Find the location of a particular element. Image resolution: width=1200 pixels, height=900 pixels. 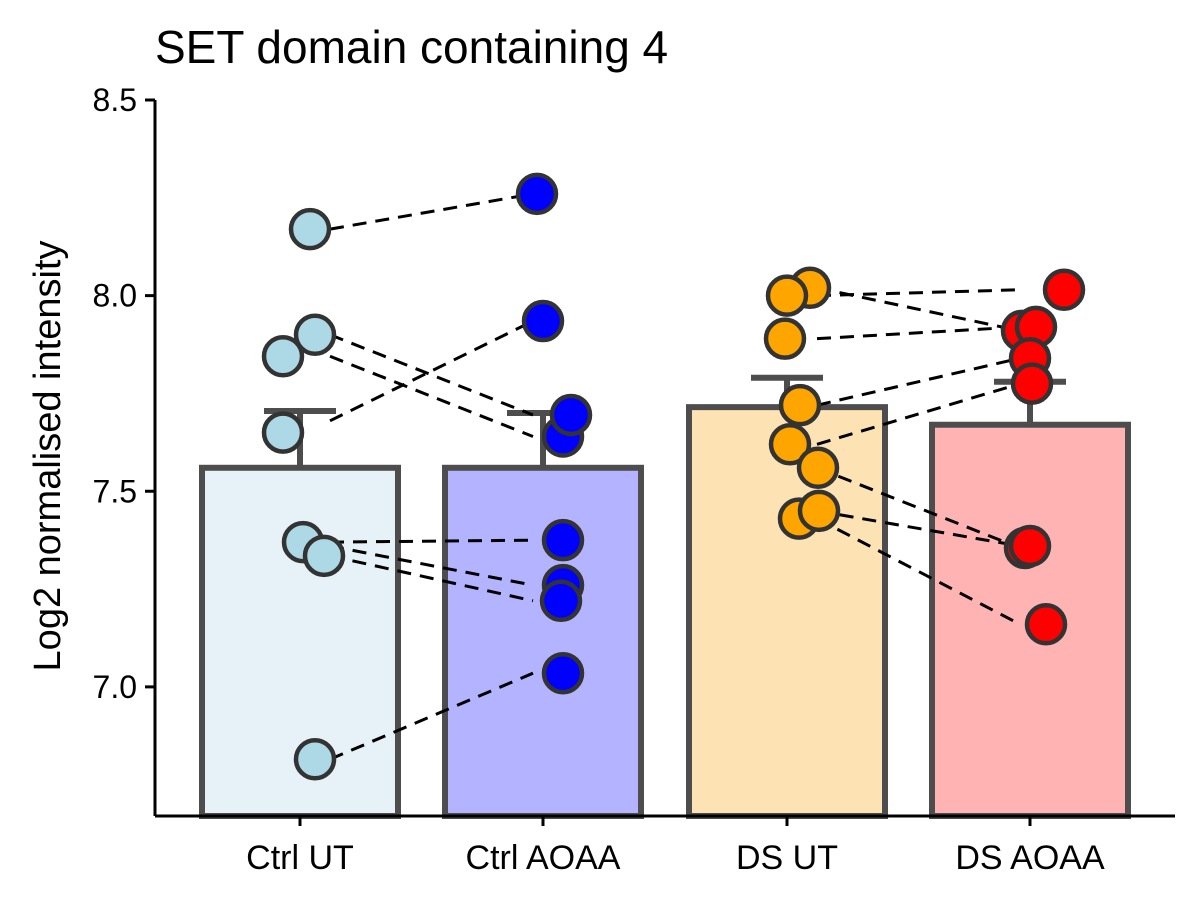

x-tick-label: Ctrl UT is located at coordinates (300, 858).